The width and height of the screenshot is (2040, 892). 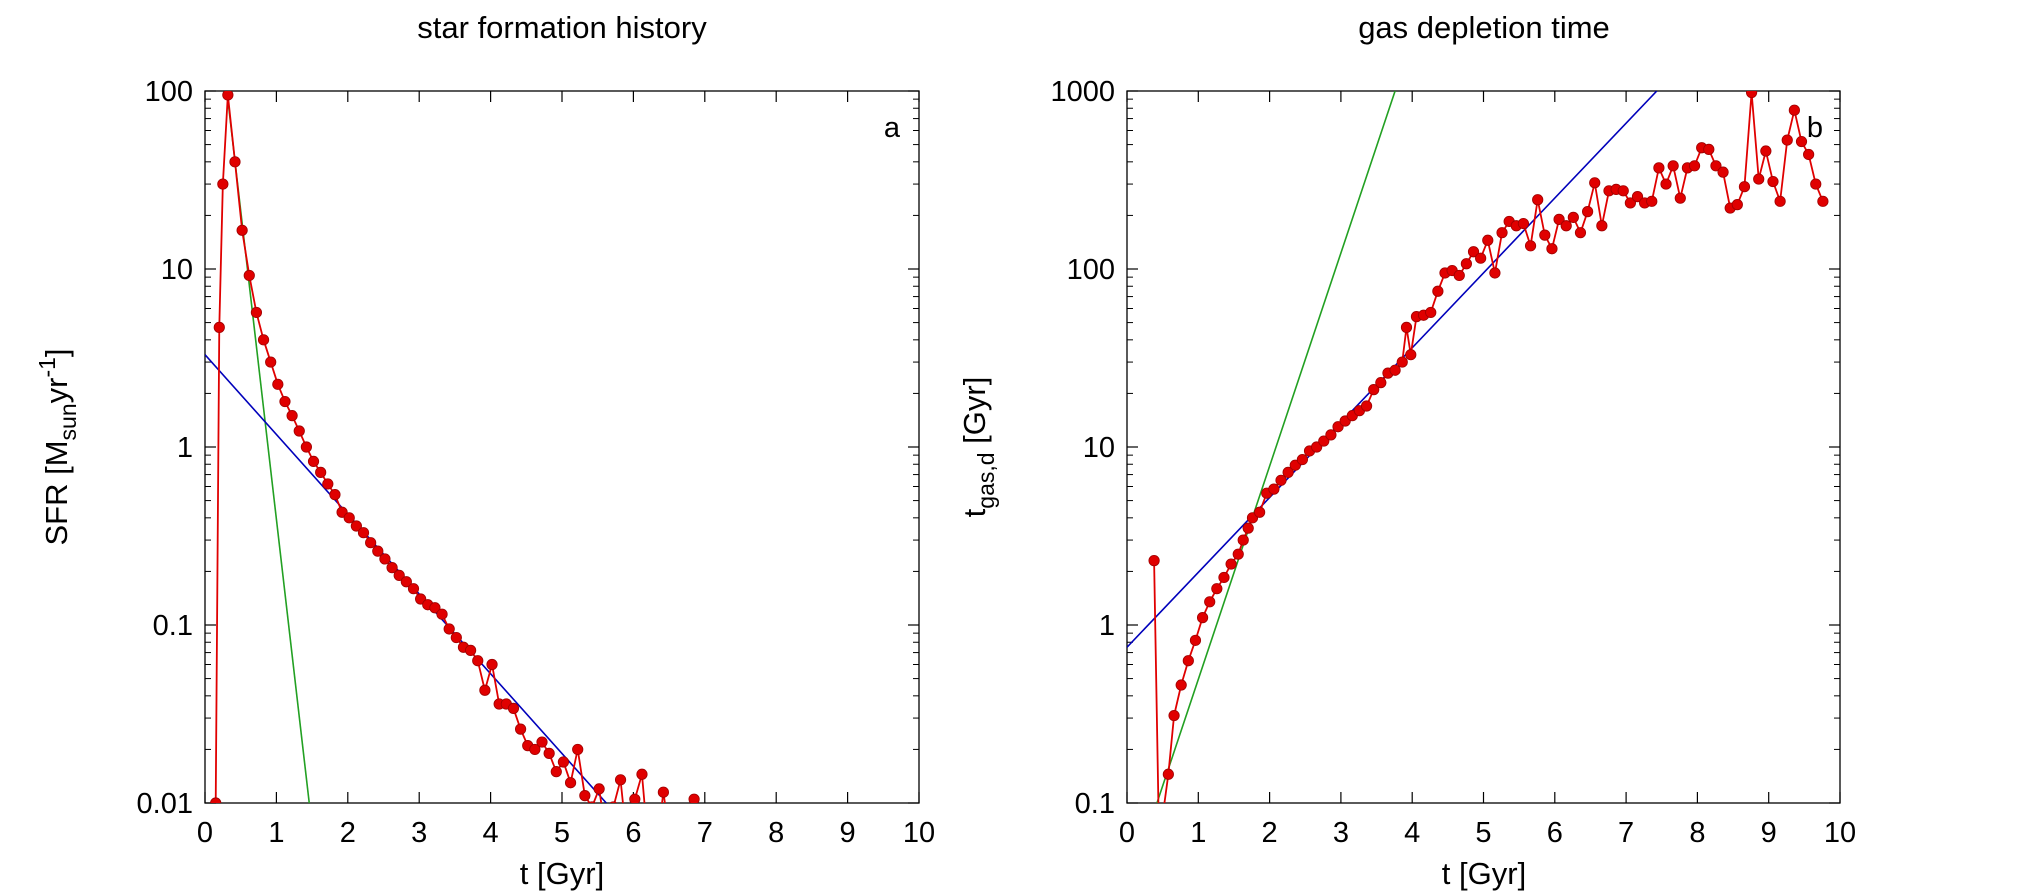 What do you see at coordinates (1555, 833) in the screenshot?
I see `x-tick-label: 6` at bounding box center [1555, 833].